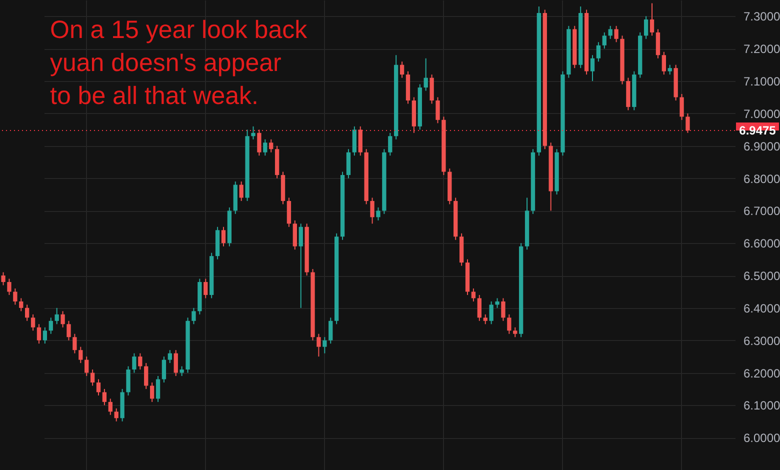 The width and height of the screenshot is (780, 470). What do you see at coordinates (762, 17) in the screenshot?
I see `y-tick-label: 7.3000` at bounding box center [762, 17].